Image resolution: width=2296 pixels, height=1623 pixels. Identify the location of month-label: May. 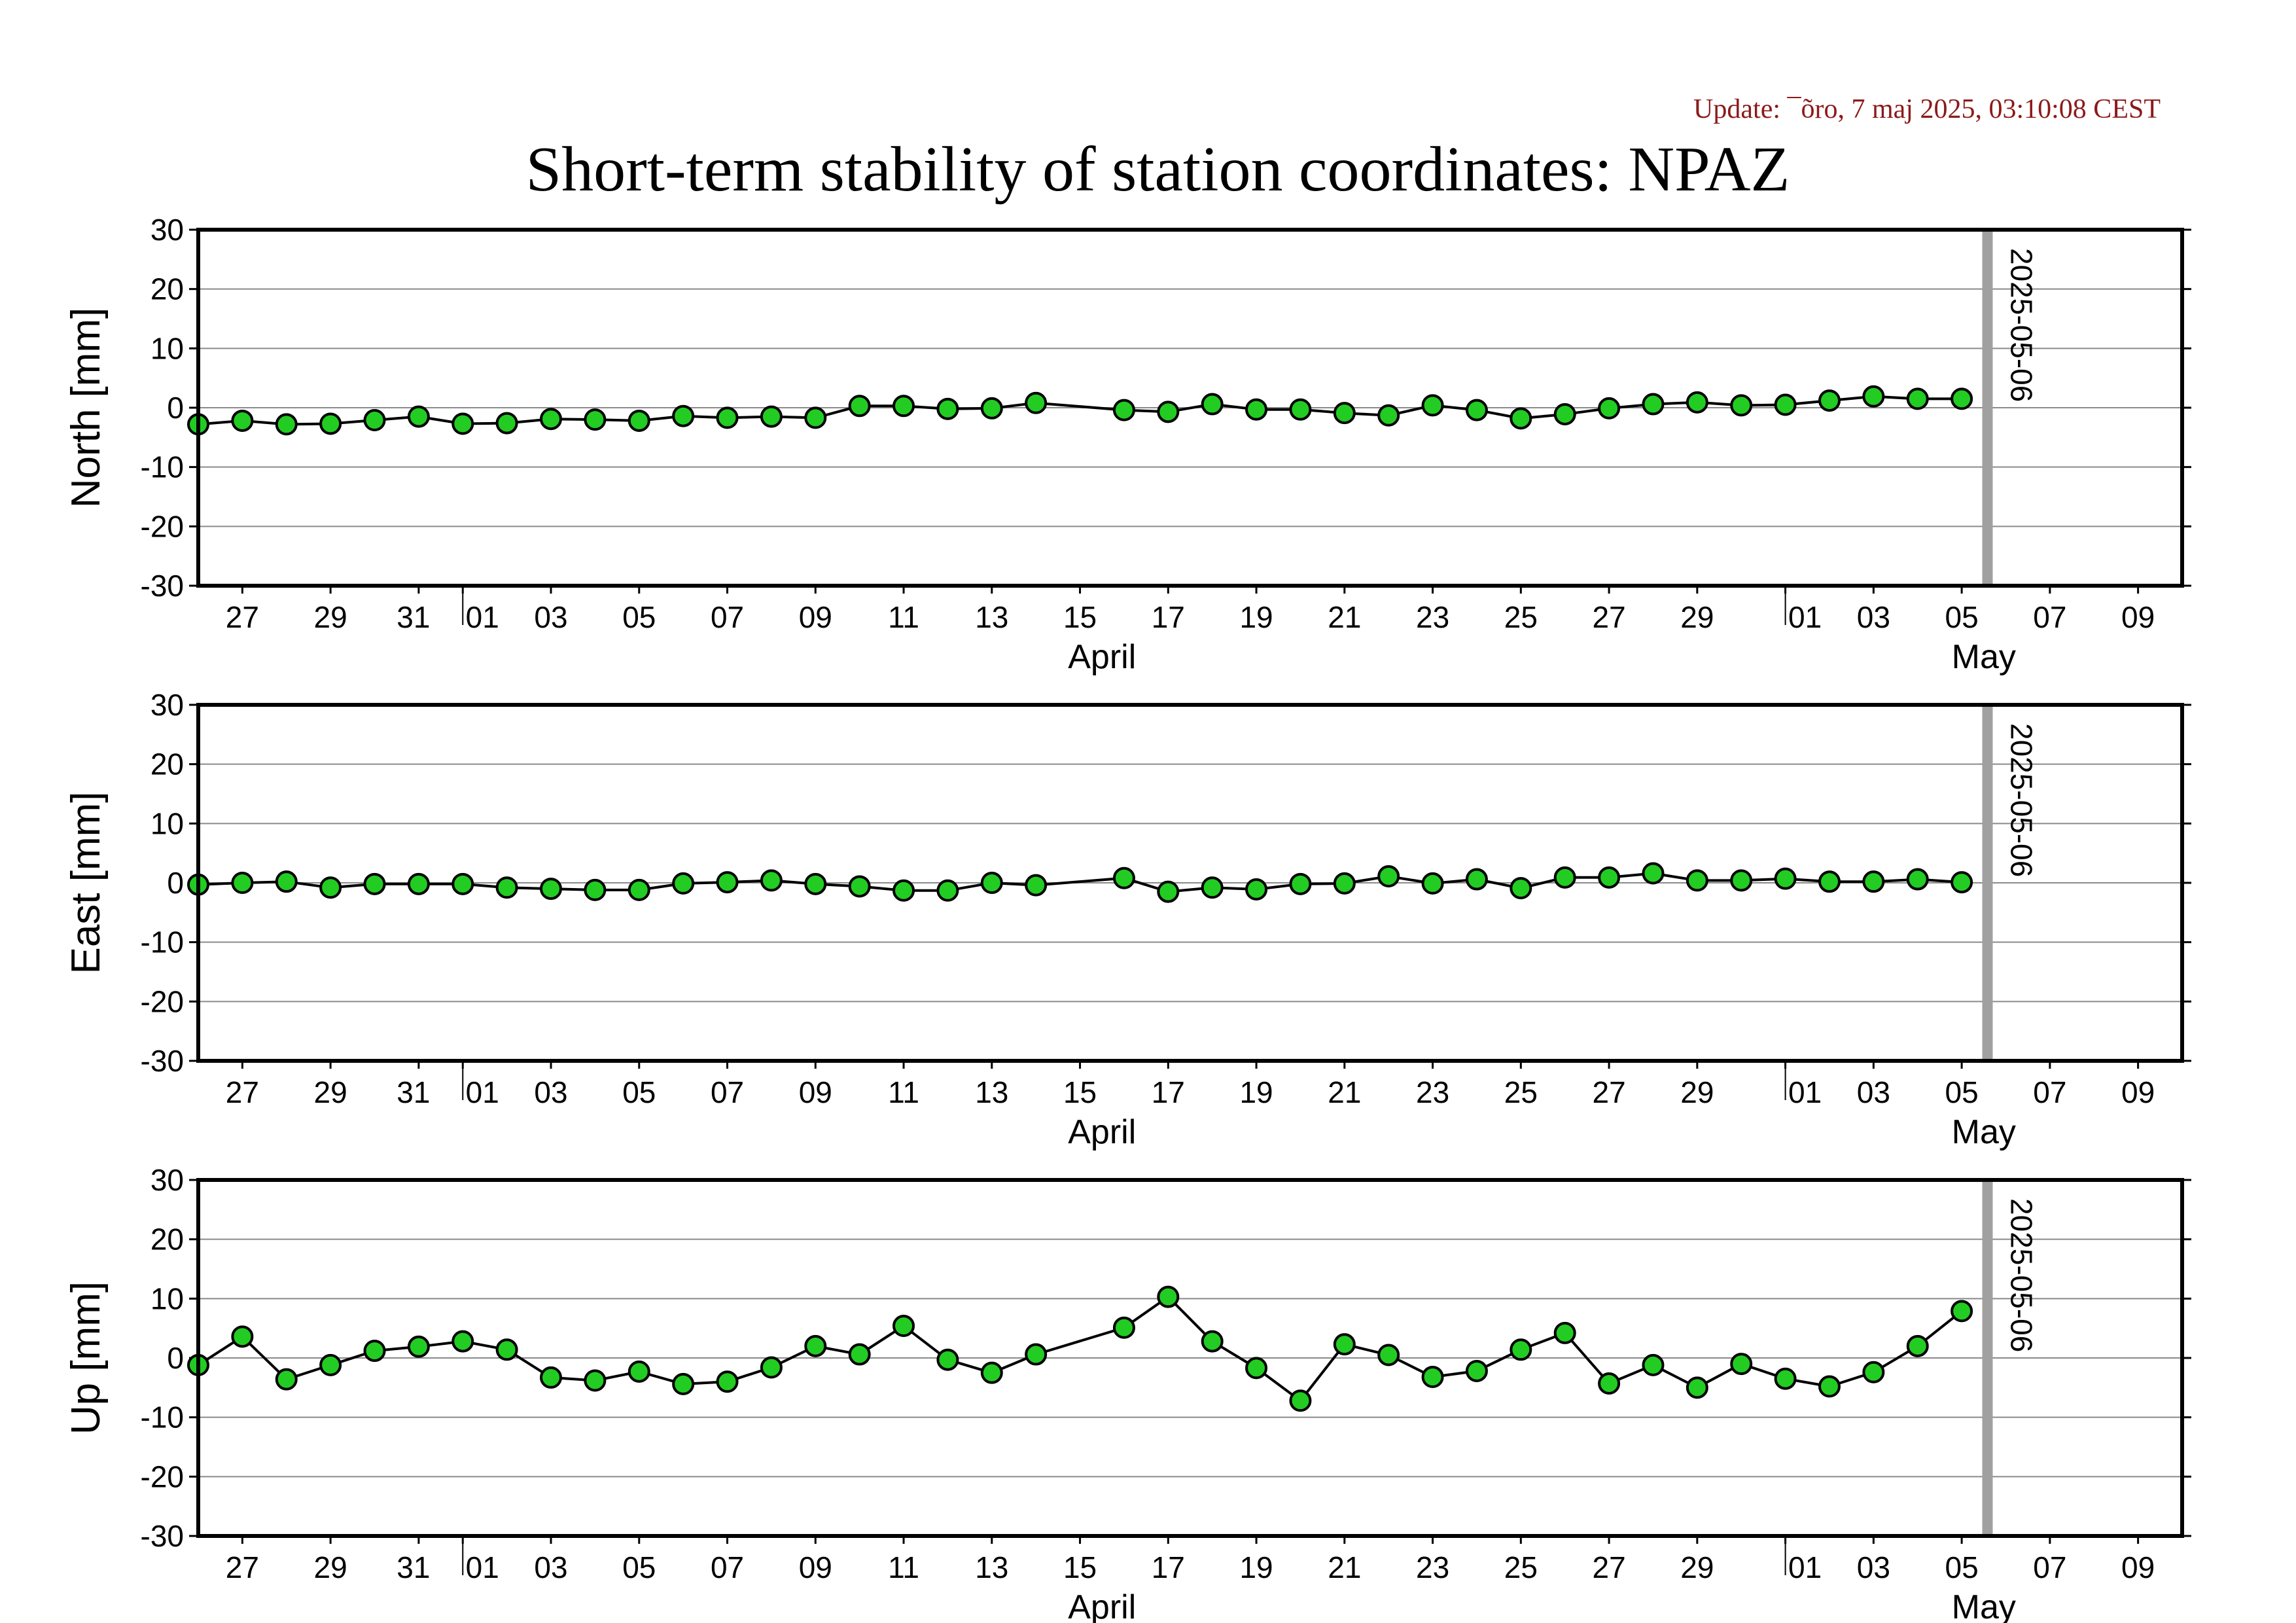
(1984, 1132).